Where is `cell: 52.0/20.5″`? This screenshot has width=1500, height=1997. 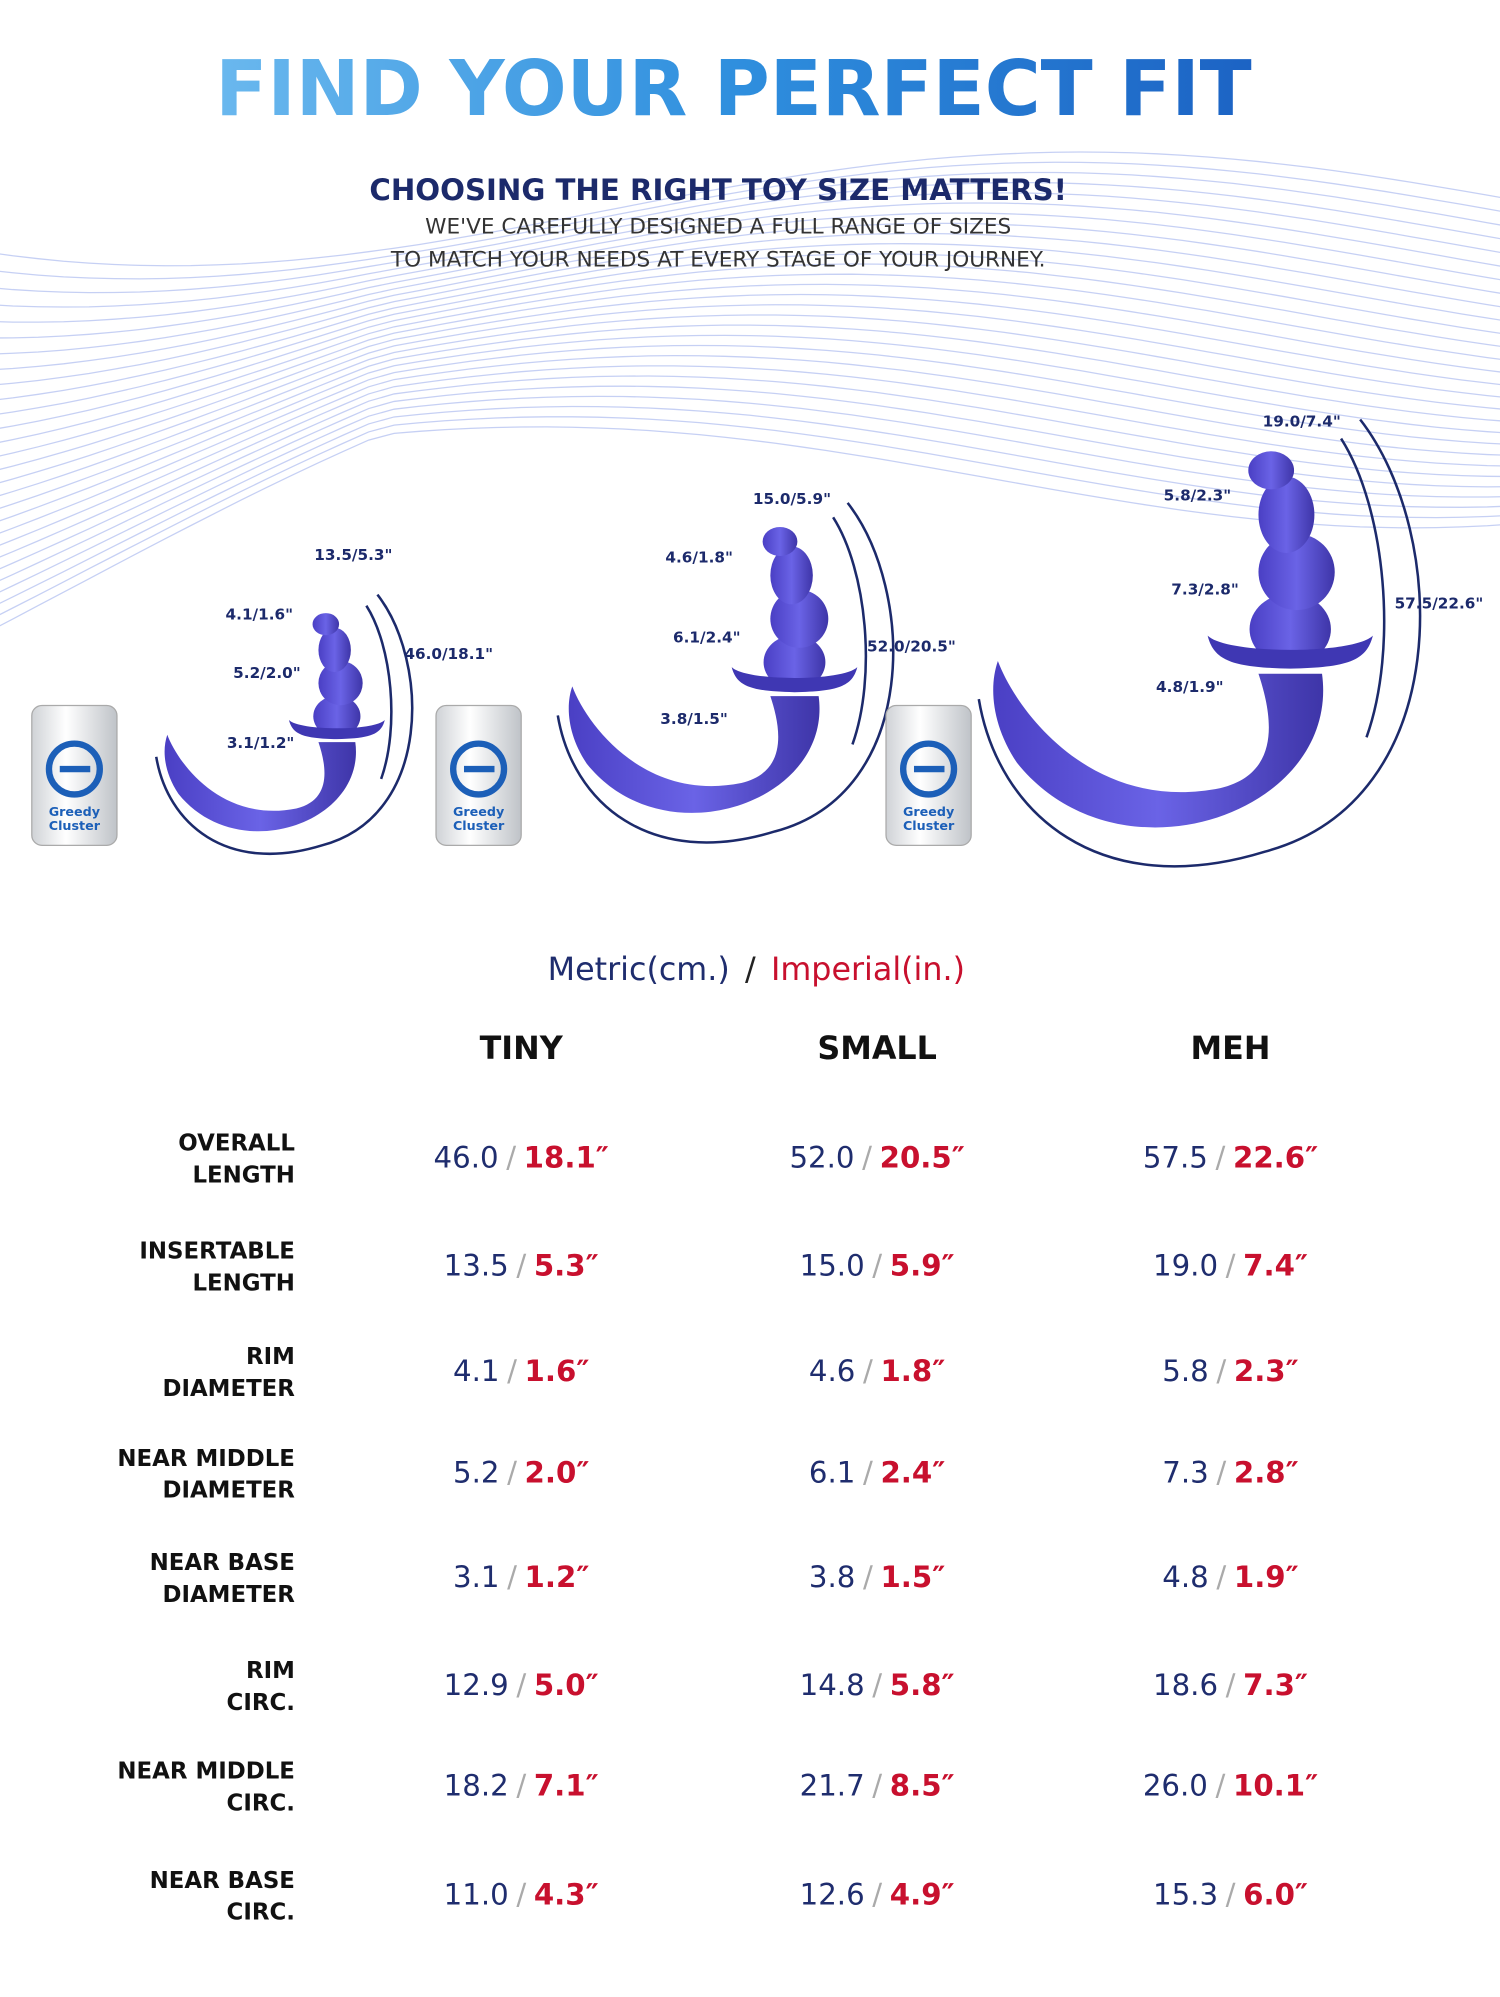
cell: 52.0/20.5″ is located at coordinates (876, 1157).